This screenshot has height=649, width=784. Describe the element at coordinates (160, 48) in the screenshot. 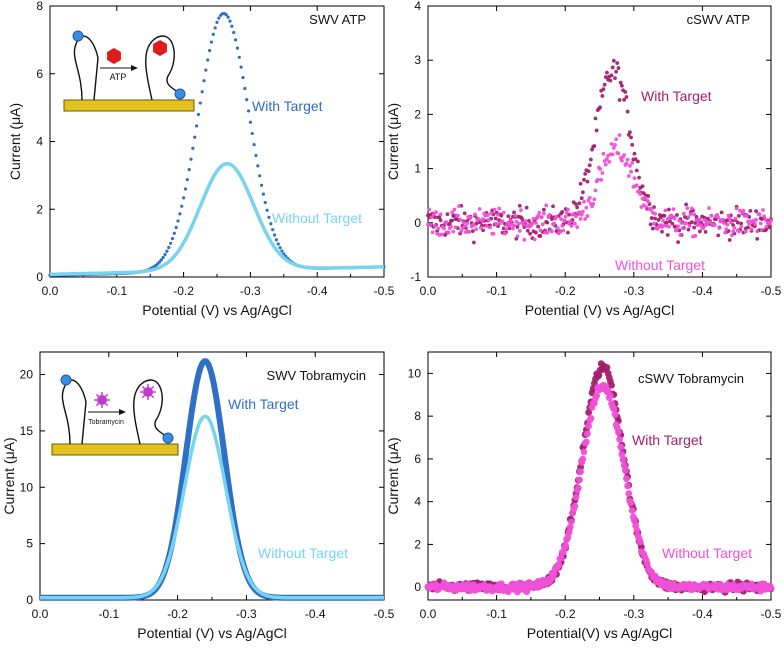

I see `bound-target-icon` at that location.